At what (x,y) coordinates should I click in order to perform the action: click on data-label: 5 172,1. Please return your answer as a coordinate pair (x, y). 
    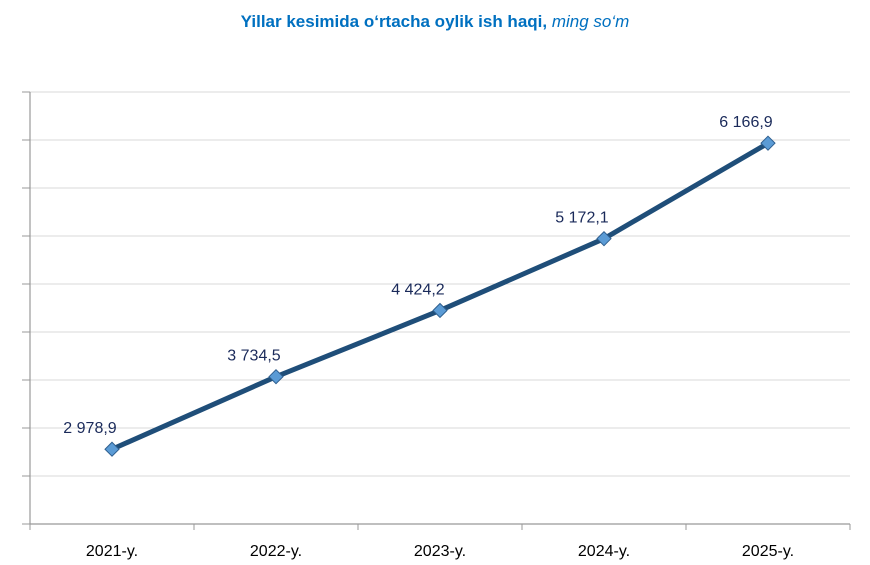
    Looking at the image, I should click on (581, 218).